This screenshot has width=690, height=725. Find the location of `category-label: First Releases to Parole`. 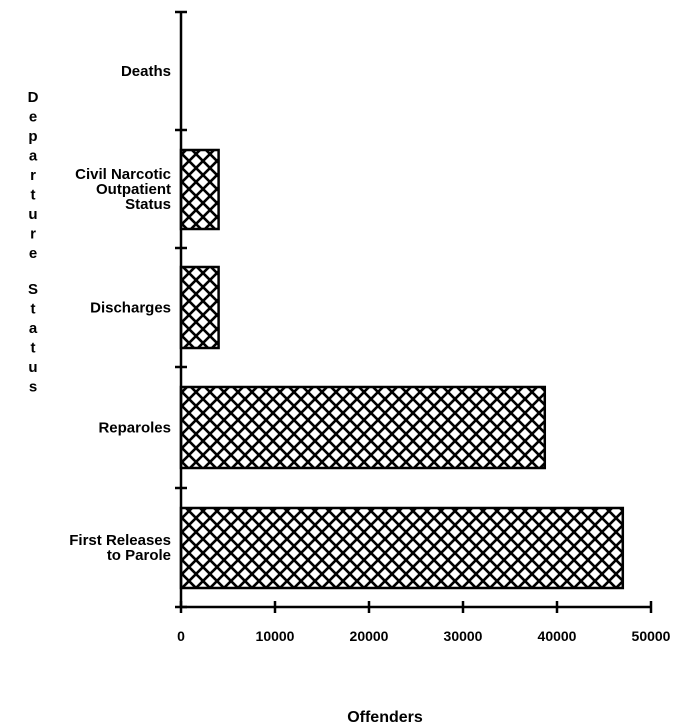

category-label: First Releases to Parole is located at coordinates (120, 548).